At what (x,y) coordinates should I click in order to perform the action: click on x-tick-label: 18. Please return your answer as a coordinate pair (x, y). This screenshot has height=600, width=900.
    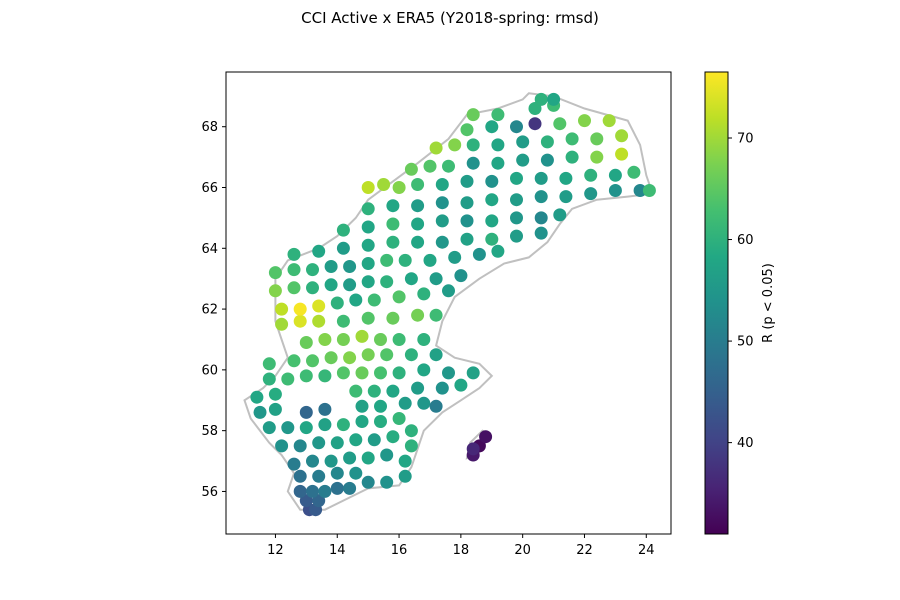
    Looking at the image, I should click on (461, 550).